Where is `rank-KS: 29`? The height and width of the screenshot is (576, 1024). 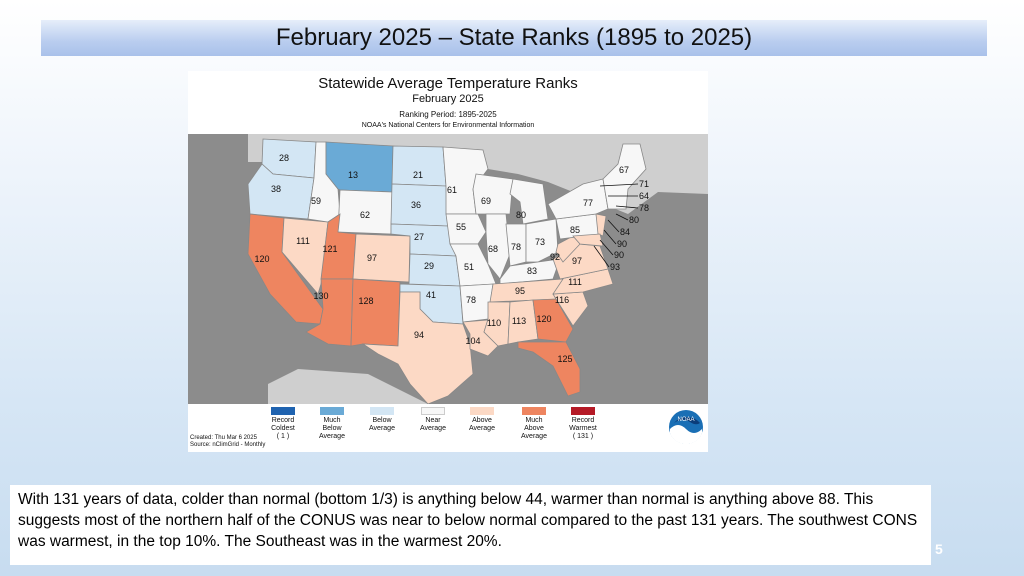 rank-KS: 29 is located at coordinates (429, 266).